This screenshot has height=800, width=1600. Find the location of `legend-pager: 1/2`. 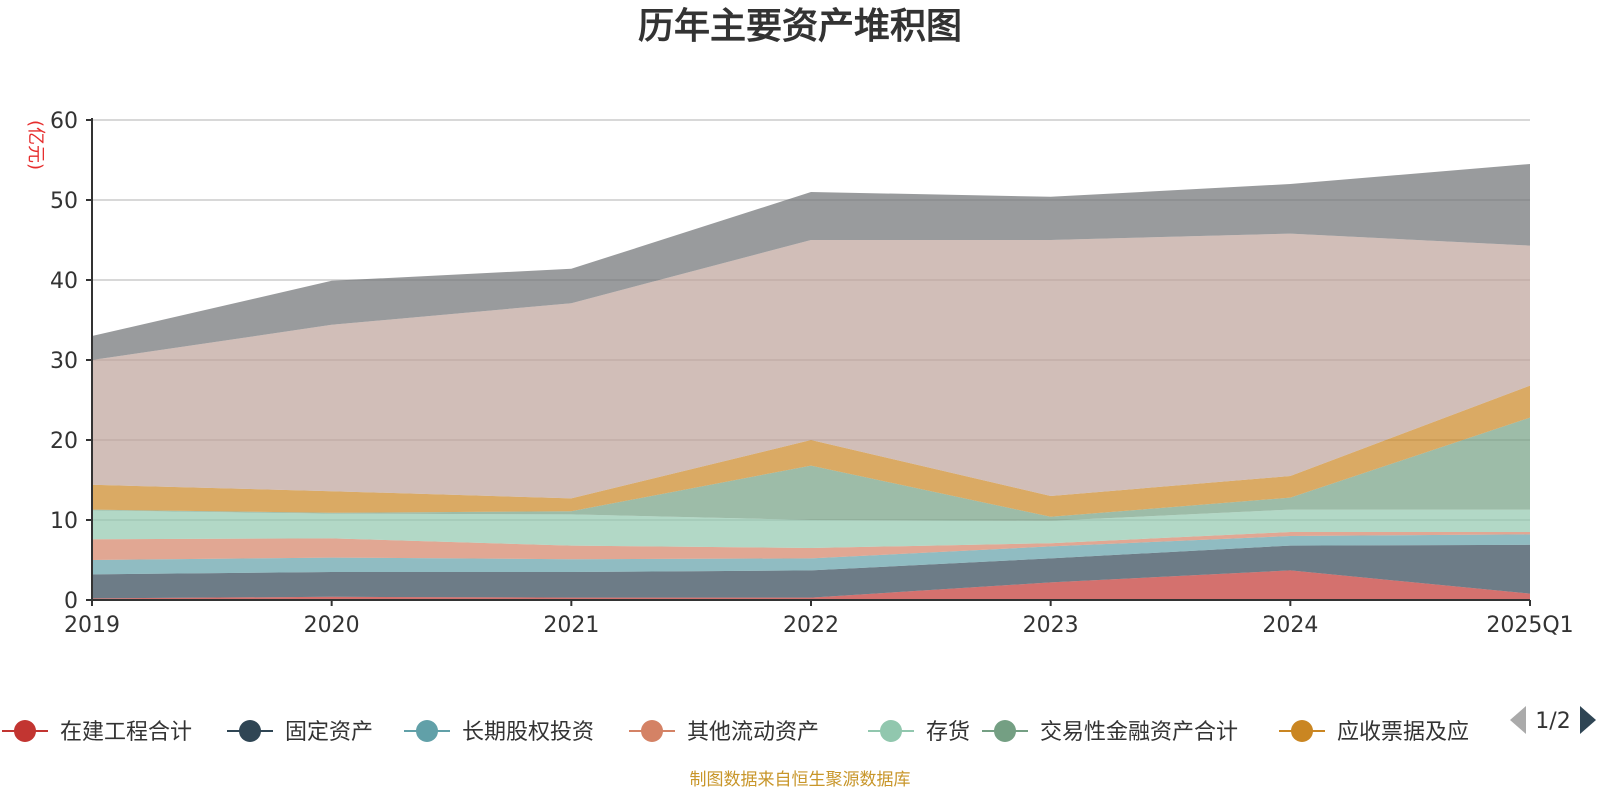

legend-pager: 1/2 is located at coordinates (1553, 720).